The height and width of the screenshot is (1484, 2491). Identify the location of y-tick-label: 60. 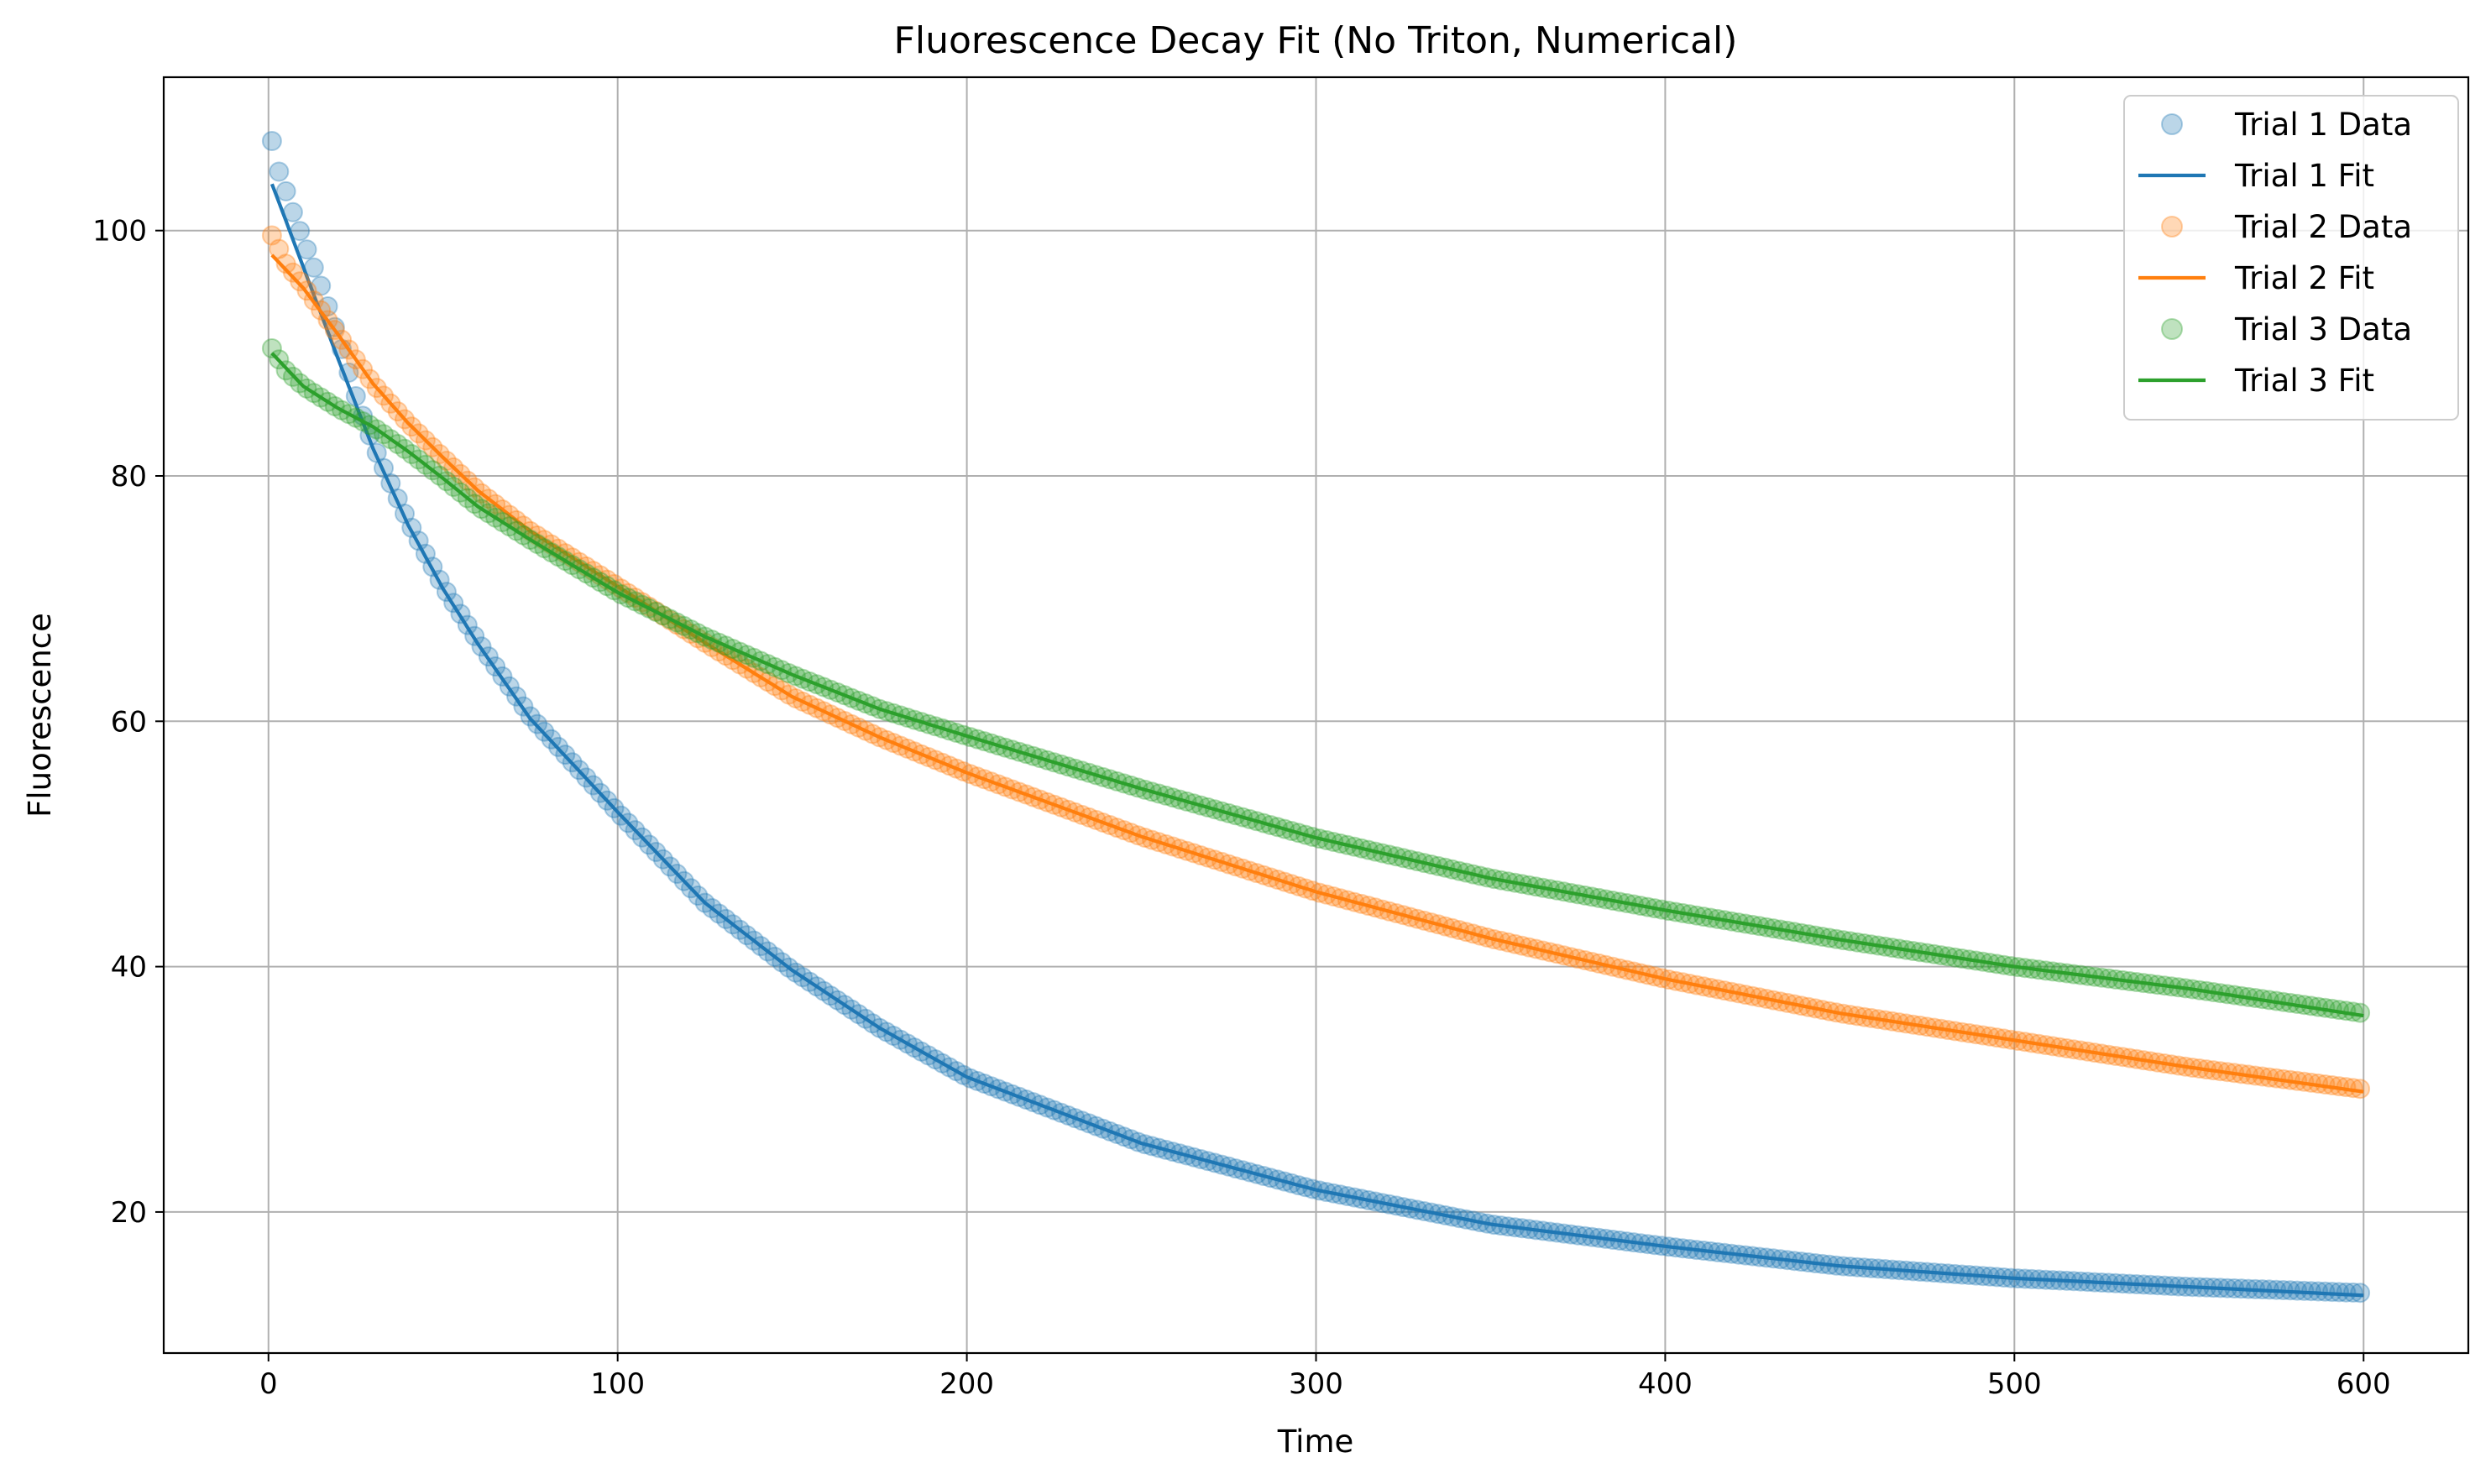
(129, 722).